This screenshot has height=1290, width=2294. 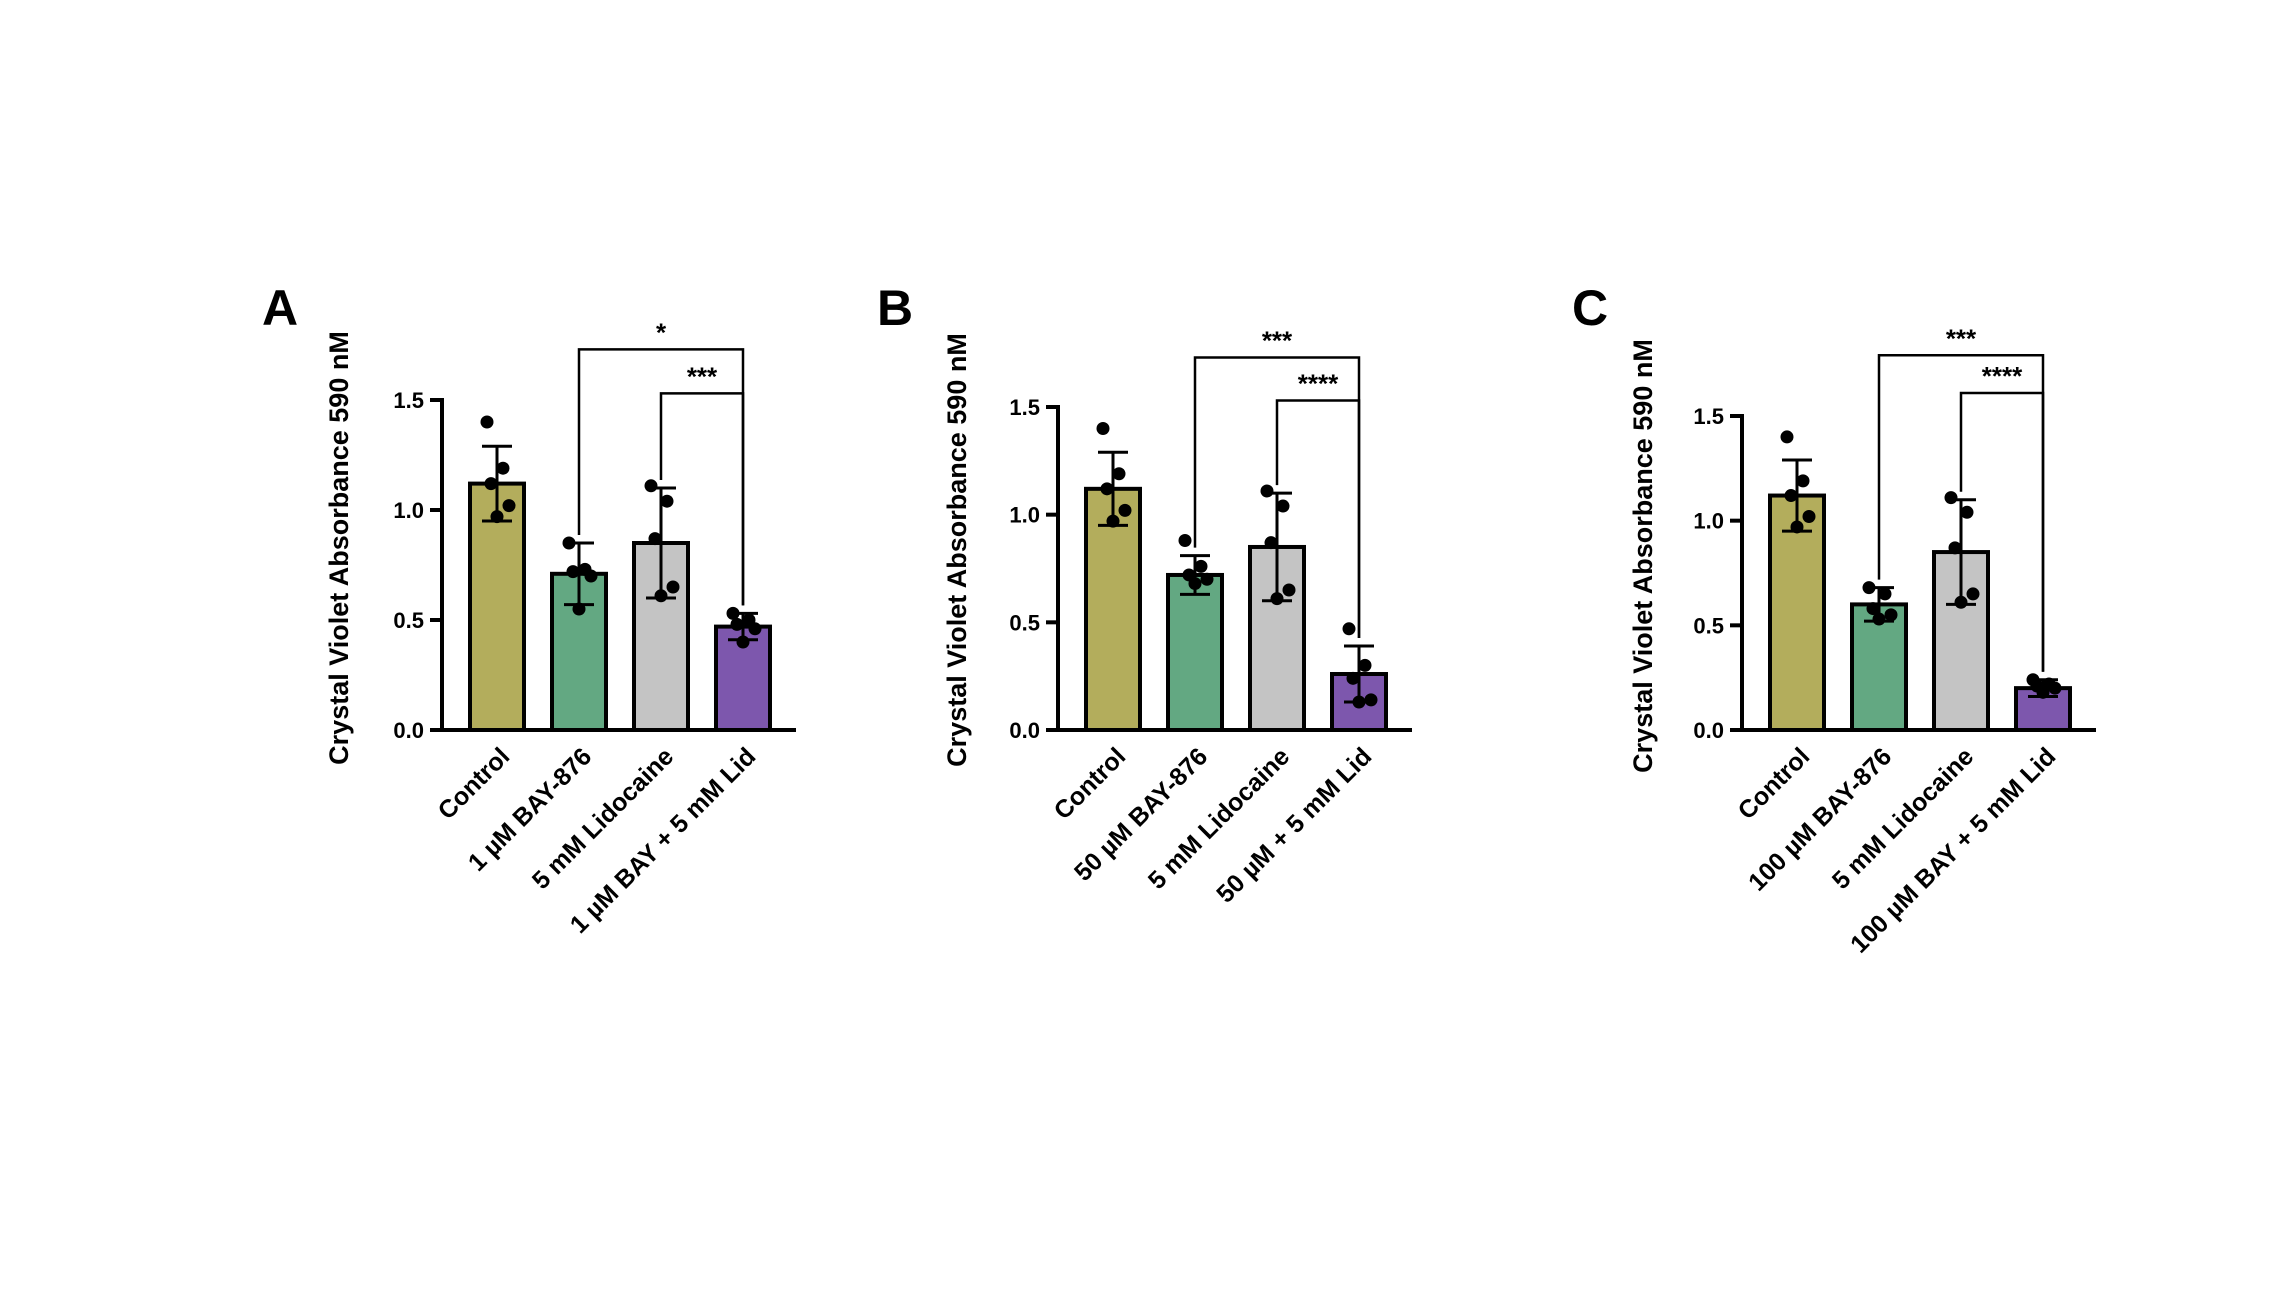 What do you see at coordinates (661, 332) in the screenshot?
I see `significance-label: *` at bounding box center [661, 332].